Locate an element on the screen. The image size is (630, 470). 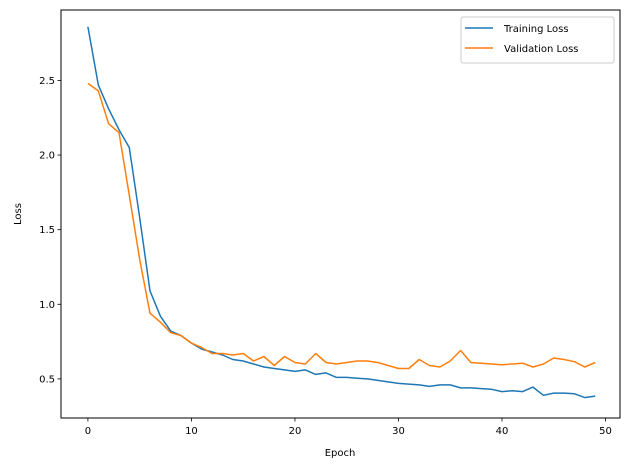
y-tick-label: 0.5 is located at coordinates (47, 379).